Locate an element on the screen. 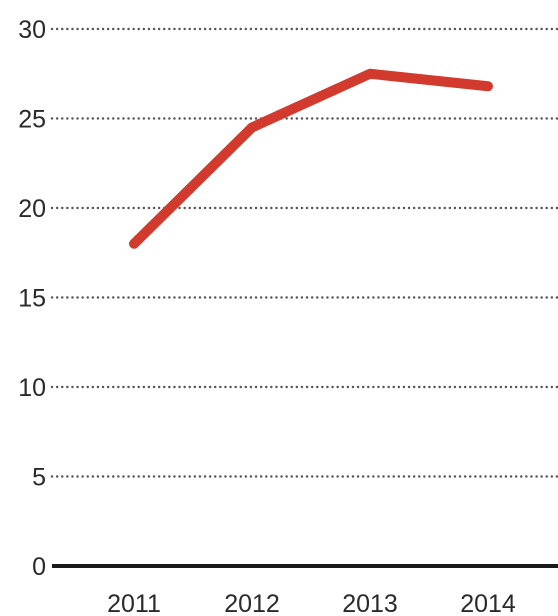  y-tick-label: 25 is located at coordinates (32, 120).